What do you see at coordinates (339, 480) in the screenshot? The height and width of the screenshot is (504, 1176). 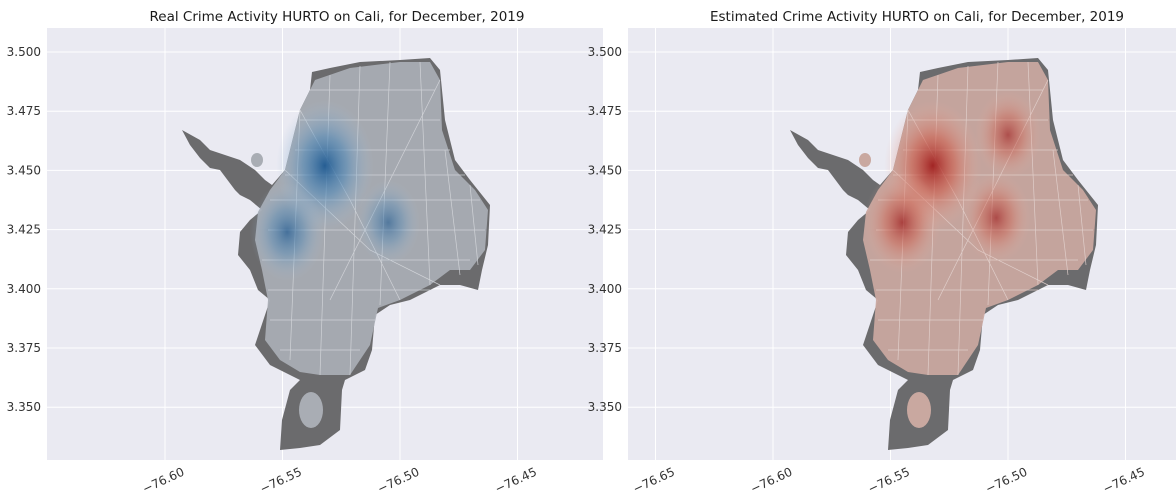 I see `x-tick-labels: −76.60 −76.55 −76.50 −76.45` at bounding box center [339, 480].